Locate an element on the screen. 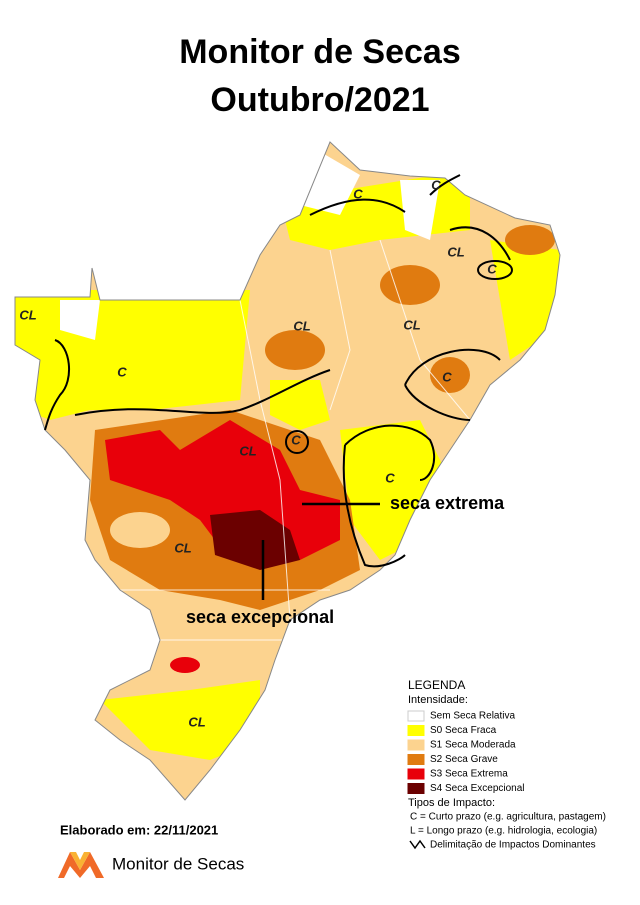  logo-text: Monitor de Secas is located at coordinates (178, 863).